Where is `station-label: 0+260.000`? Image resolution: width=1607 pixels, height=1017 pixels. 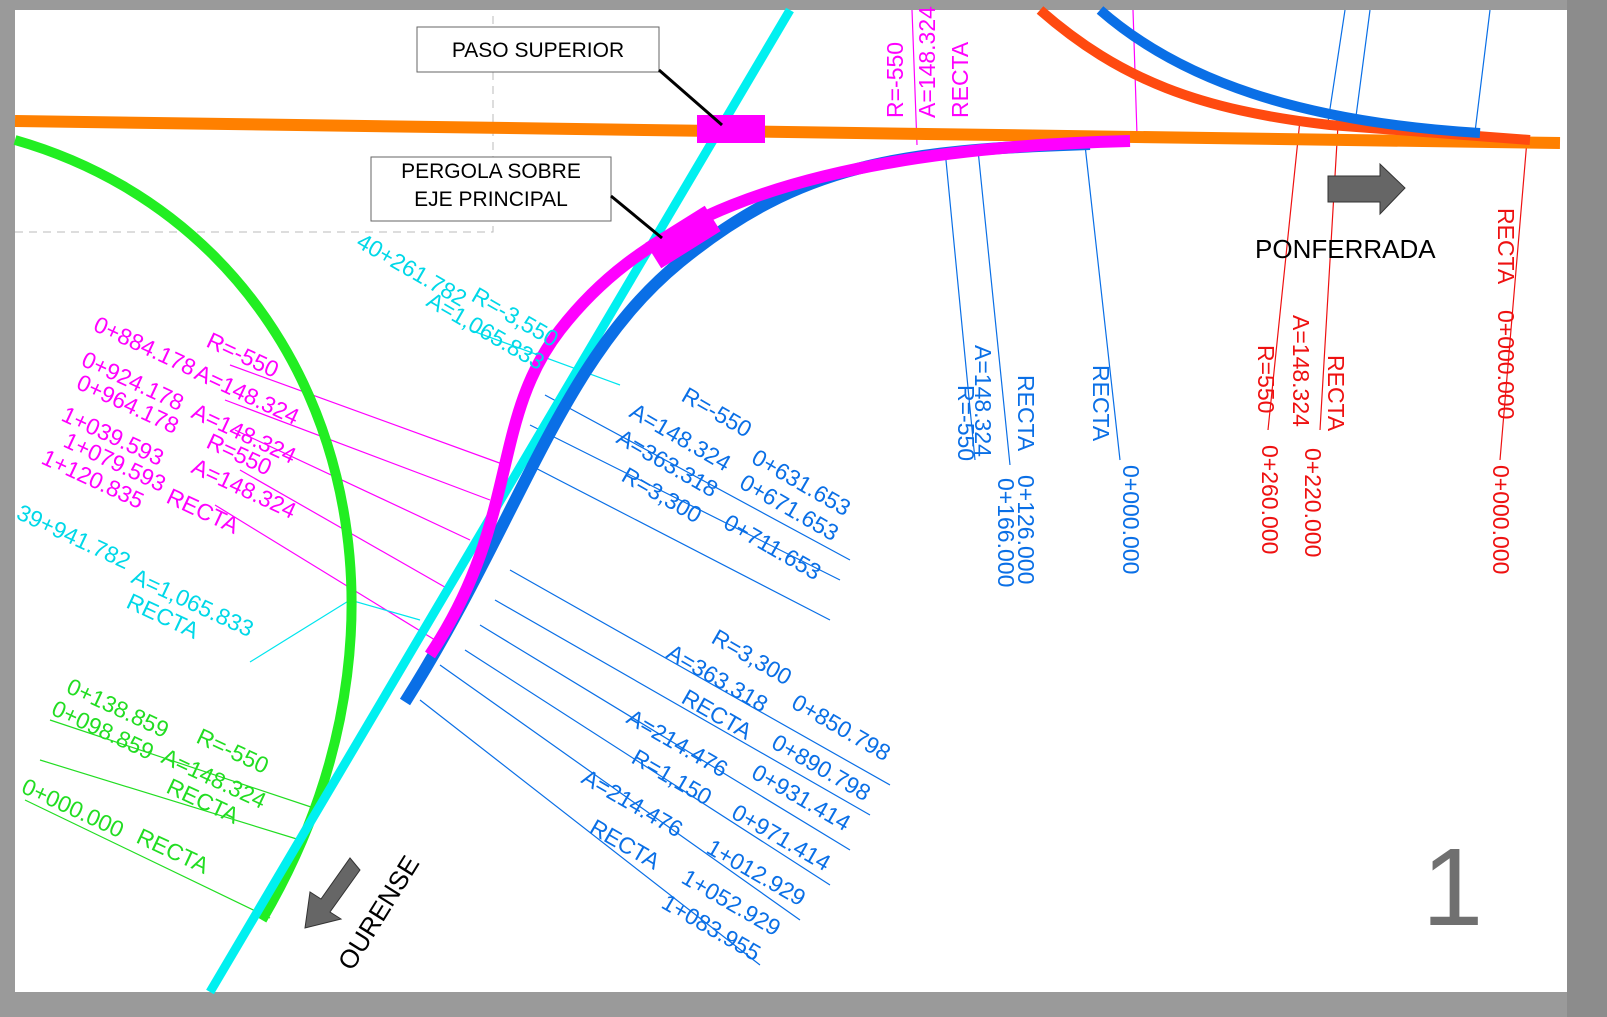
station-label: 0+260.000 is located at coordinates (1270, 499).